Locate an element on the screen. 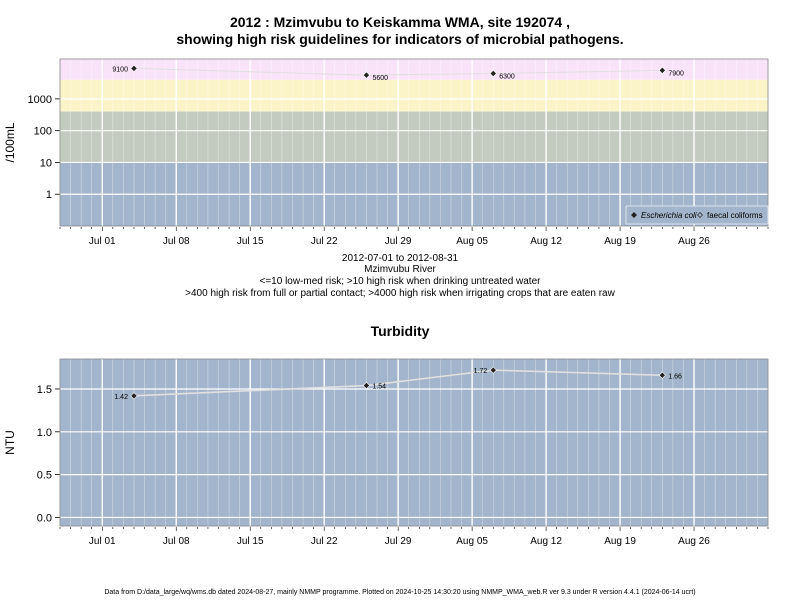 The width and height of the screenshot is (800, 600). data-label: 5600 is located at coordinates (380, 78).